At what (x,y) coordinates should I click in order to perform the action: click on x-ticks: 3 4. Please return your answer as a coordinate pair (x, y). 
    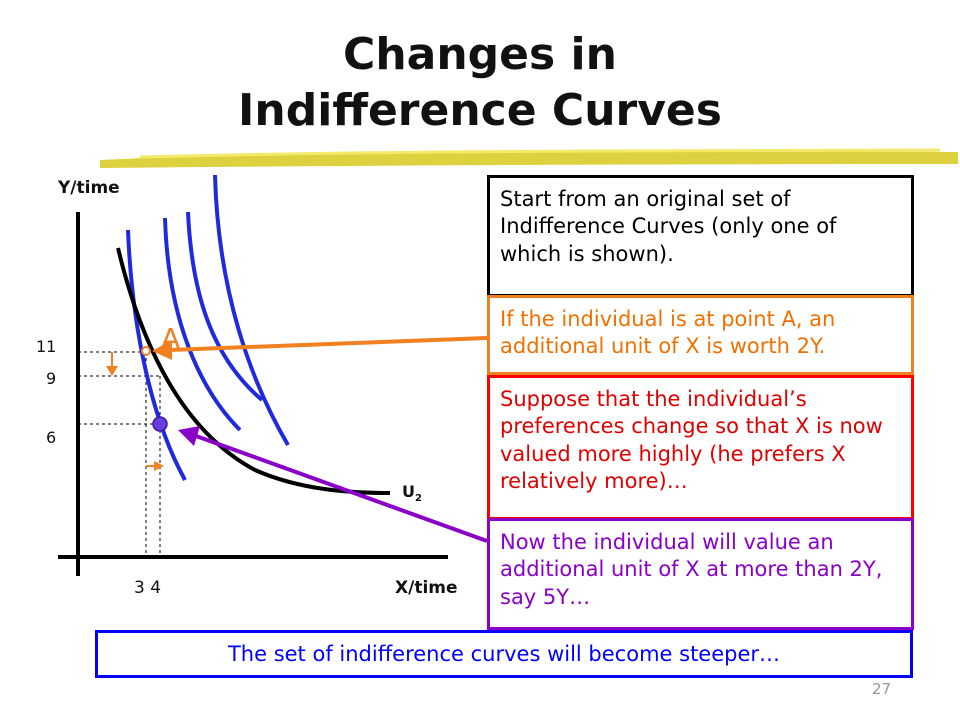
    Looking at the image, I should click on (148, 588).